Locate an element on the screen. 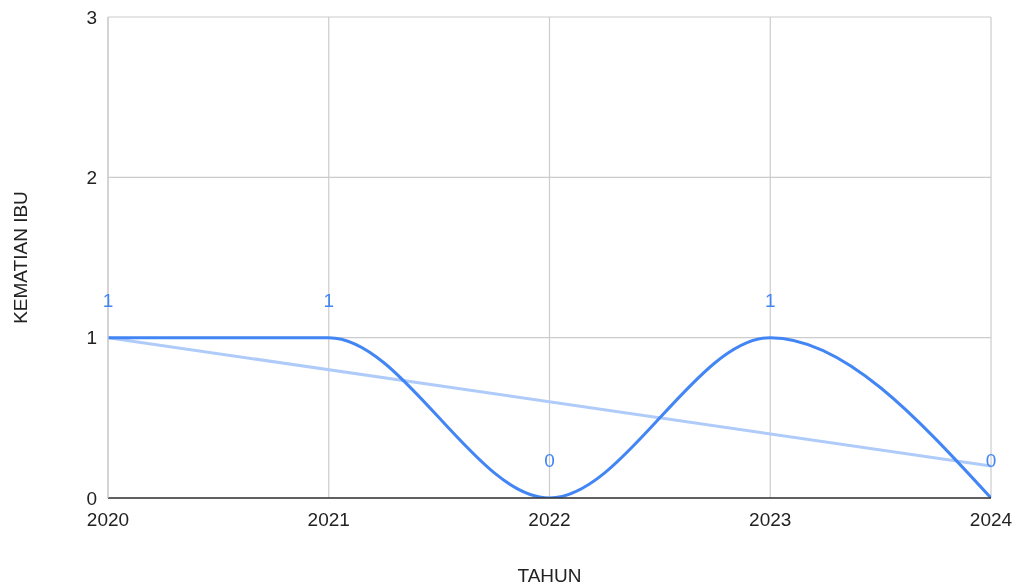 The height and width of the screenshot is (587, 1021). y-tick-label: 0 is located at coordinates (91, 498).